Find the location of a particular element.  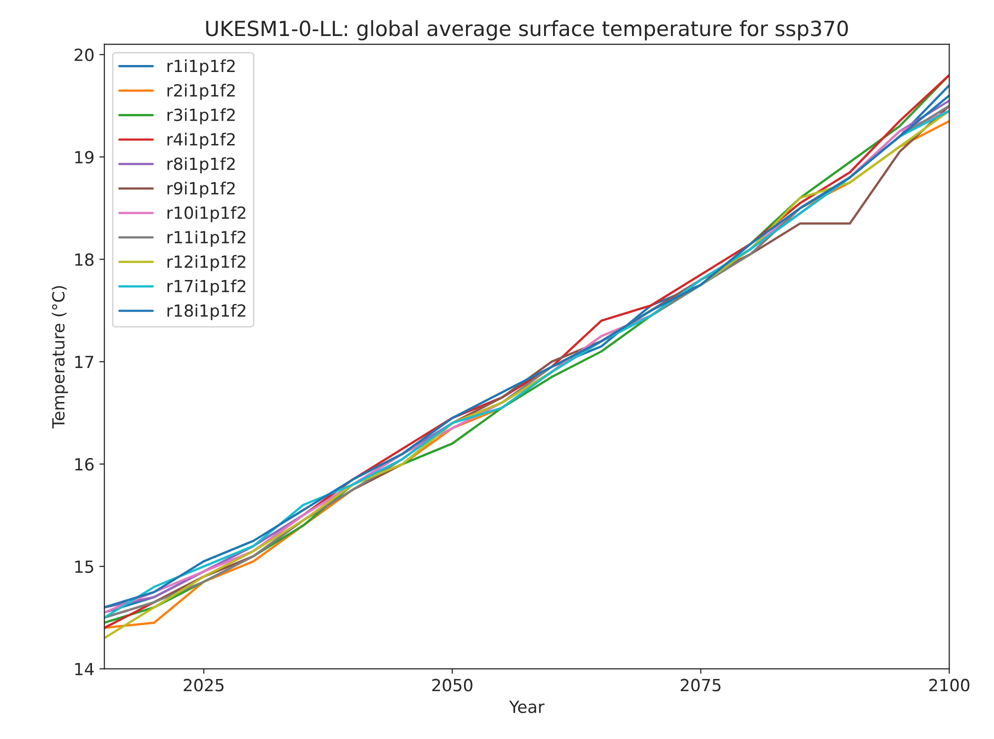

y-tick-label: 18 is located at coordinates (84, 259).